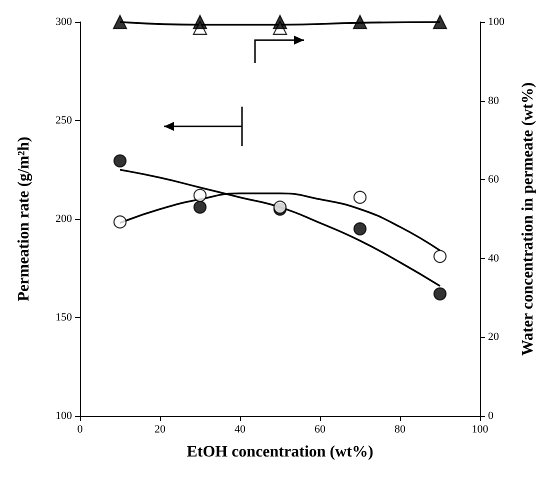 The height and width of the screenshot is (482, 558). What do you see at coordinates (280, 452) in the screenshot?
I see `x-axis-title: EtOH concentration (wt%)` at bounding box center [280, 452].